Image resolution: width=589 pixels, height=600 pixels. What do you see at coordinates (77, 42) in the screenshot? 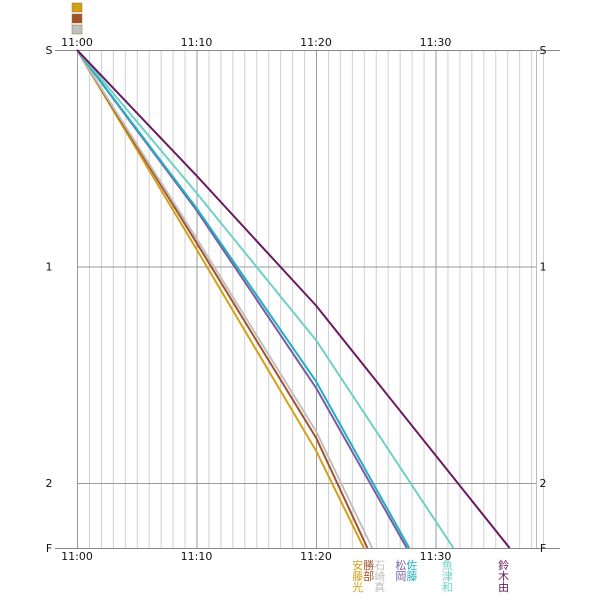
I see `x-tick-label-top: 11:00` at bounding box center [77, 42].